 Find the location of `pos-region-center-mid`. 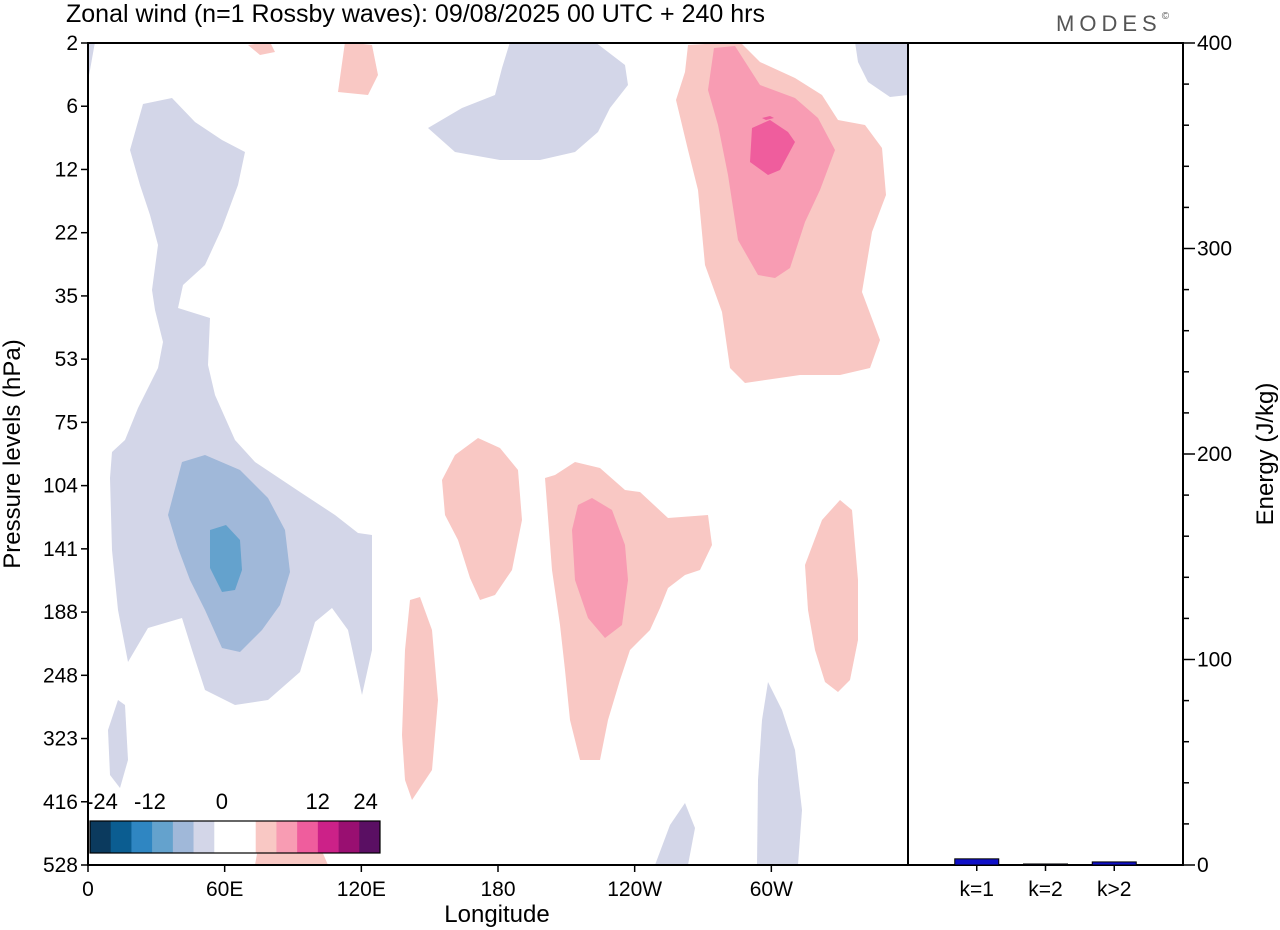

pos-region-center-mid is located at coordinates (600, 568).